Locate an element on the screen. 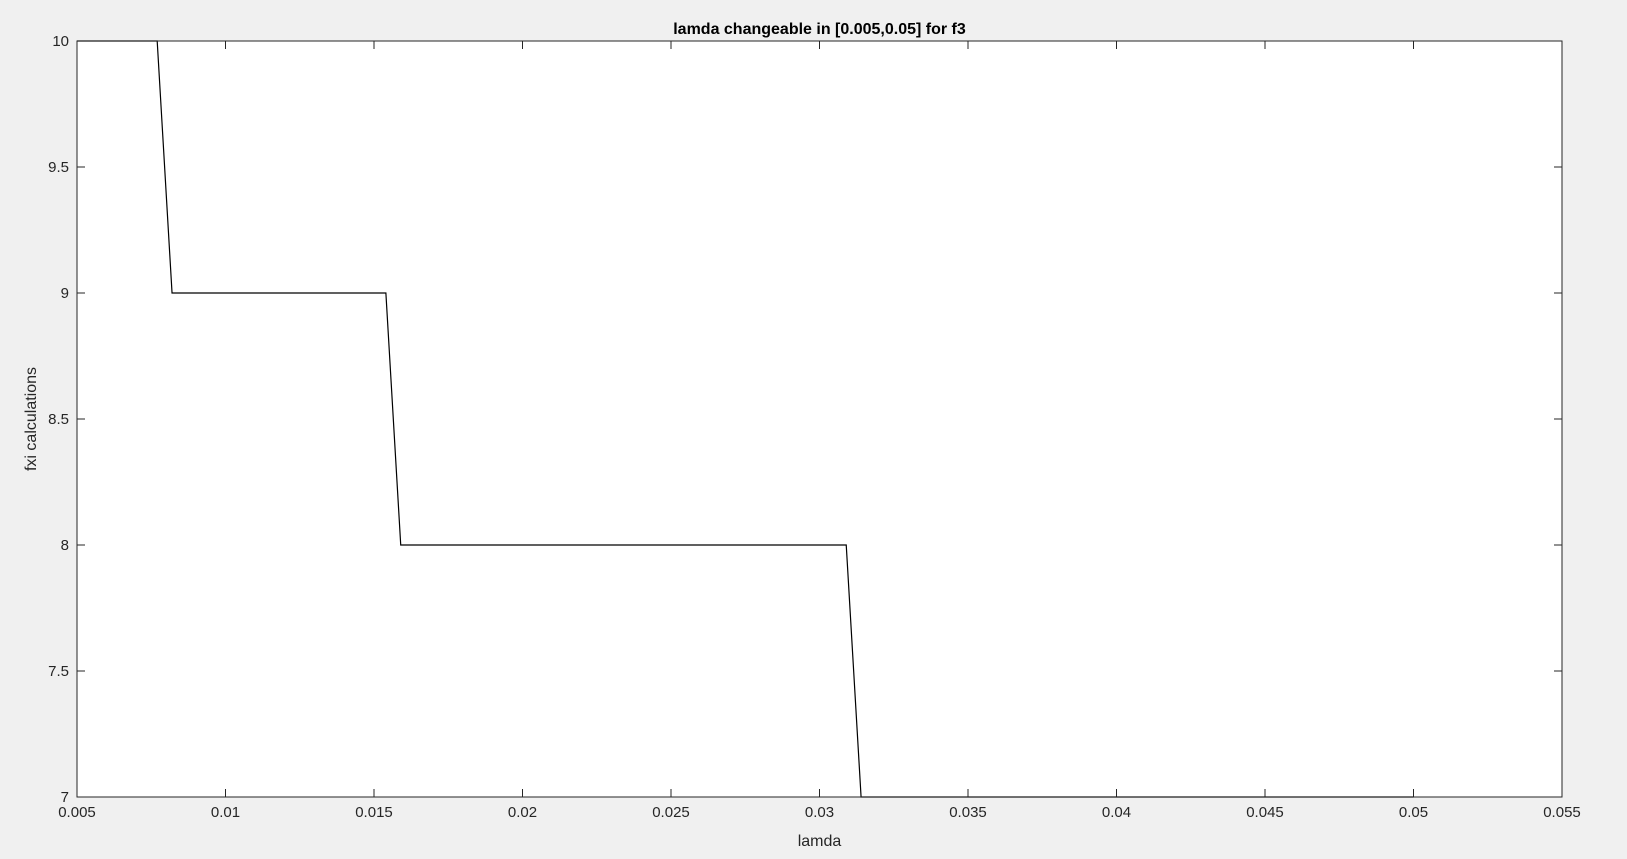  x-tick-label: 0.005 is located at coordinates (77, 812).